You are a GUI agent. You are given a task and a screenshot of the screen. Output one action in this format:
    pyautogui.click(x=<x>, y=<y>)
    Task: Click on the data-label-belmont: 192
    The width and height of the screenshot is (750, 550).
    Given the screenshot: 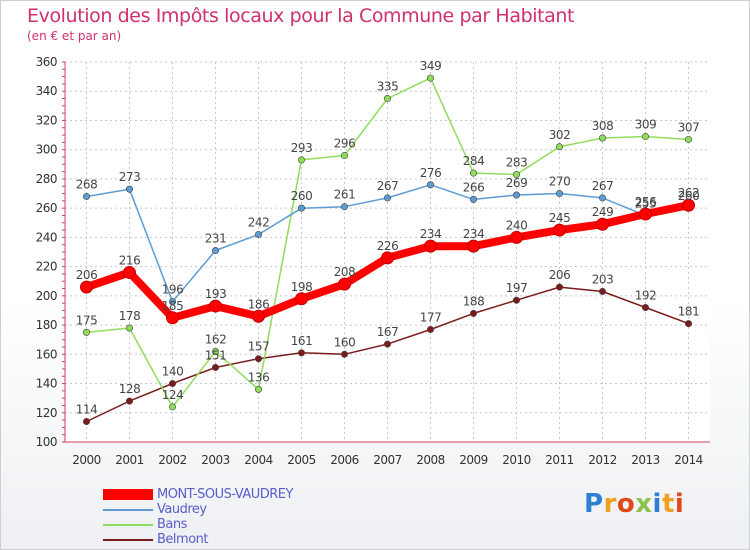 What is the action you would take?
    pyautogui.click(x=645, y=296)
    